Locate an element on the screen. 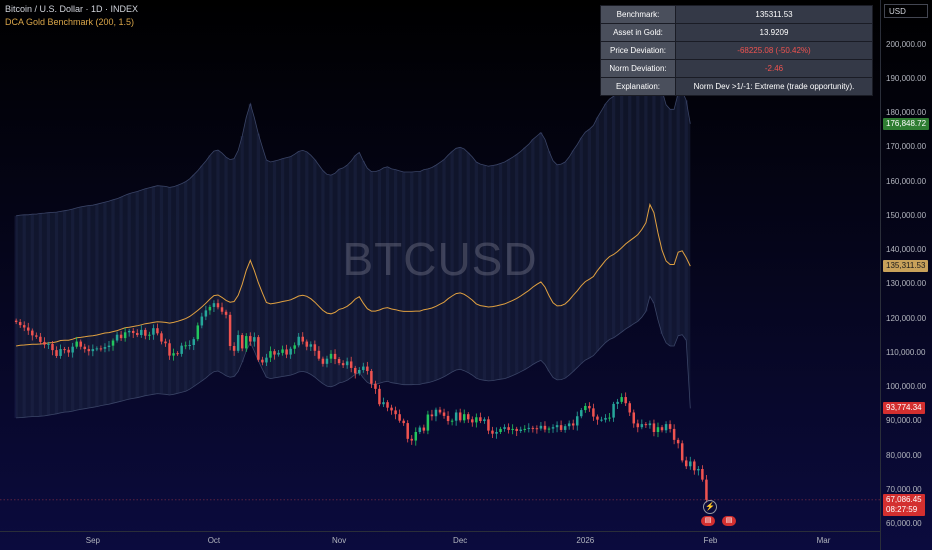 The image size is (932, 550). info-row: Price Deviation: -68225.08 (-50.42%) is located at coordinates (736, 50).